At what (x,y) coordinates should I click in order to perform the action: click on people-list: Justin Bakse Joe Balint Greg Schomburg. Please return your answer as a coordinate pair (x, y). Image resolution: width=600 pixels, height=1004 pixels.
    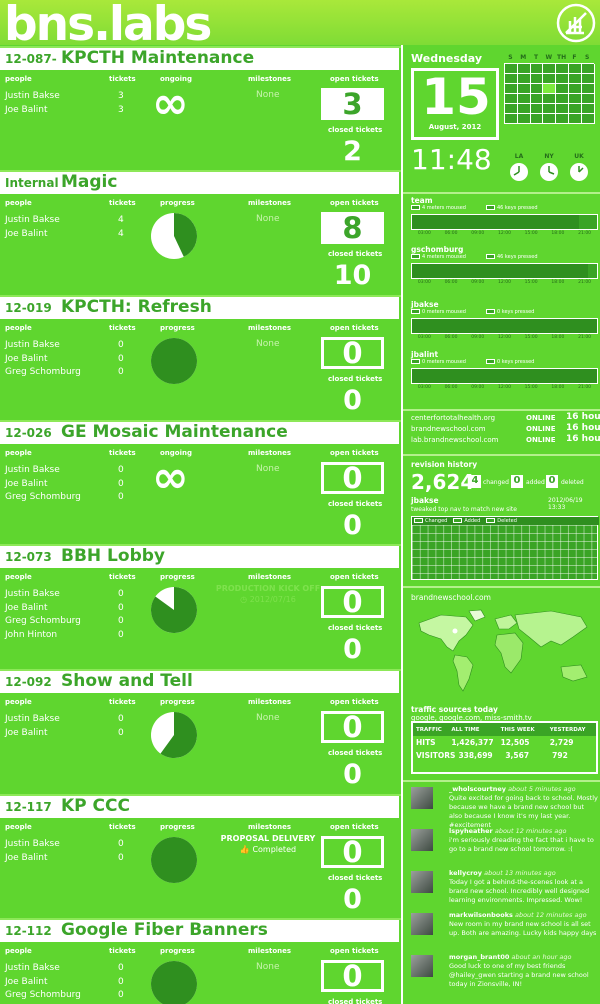
    Looking at the image, I should click on (43, 982).